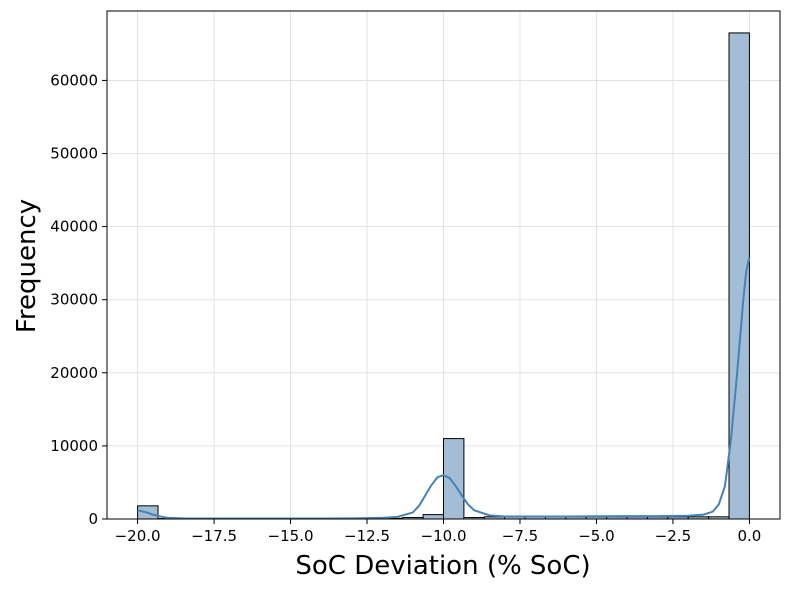  What do you see at coordinates (93, 519) in the screenshot?
I see `y-tick-label: 0` at bounding box center [93, 519].